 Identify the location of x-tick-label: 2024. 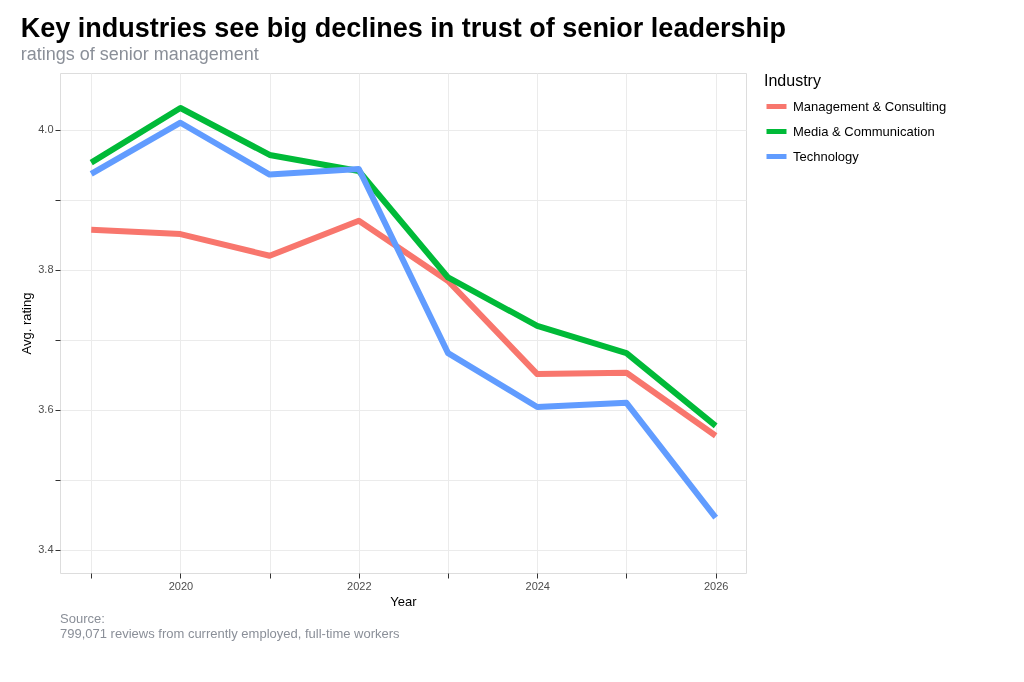
(537, 585).